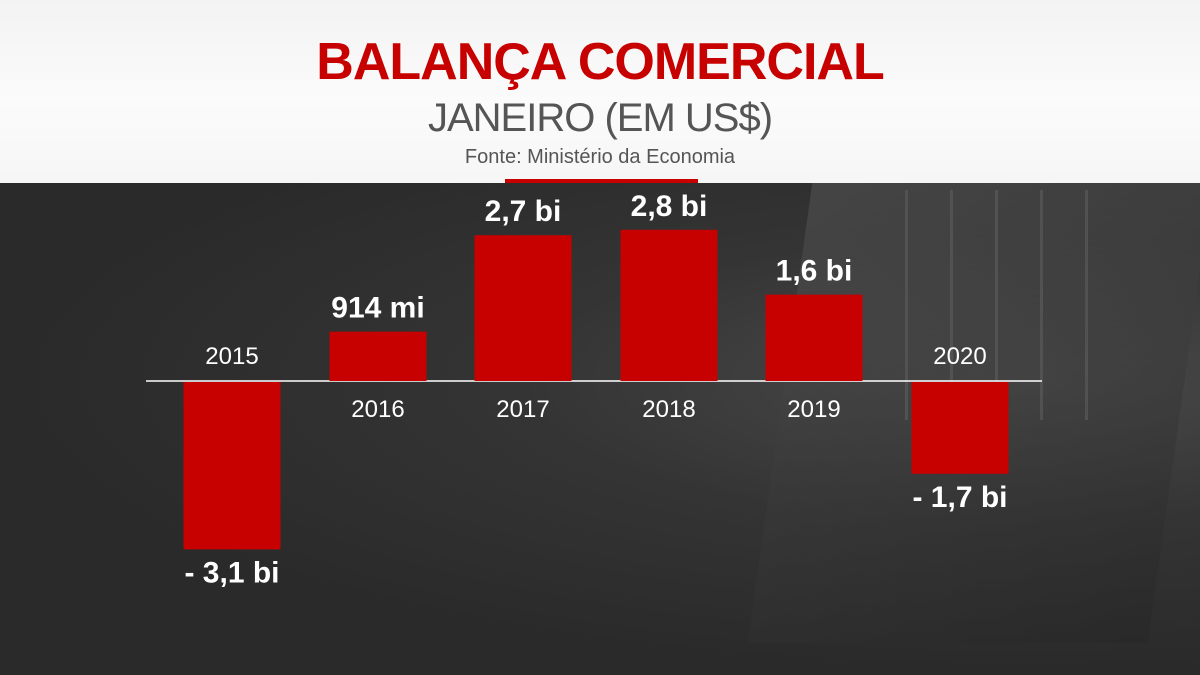 The width and height of the screenshot is (1200, 675). Describe the element at coordinates (378, 356) in the screenshot. I see `bar-2016` at that location.